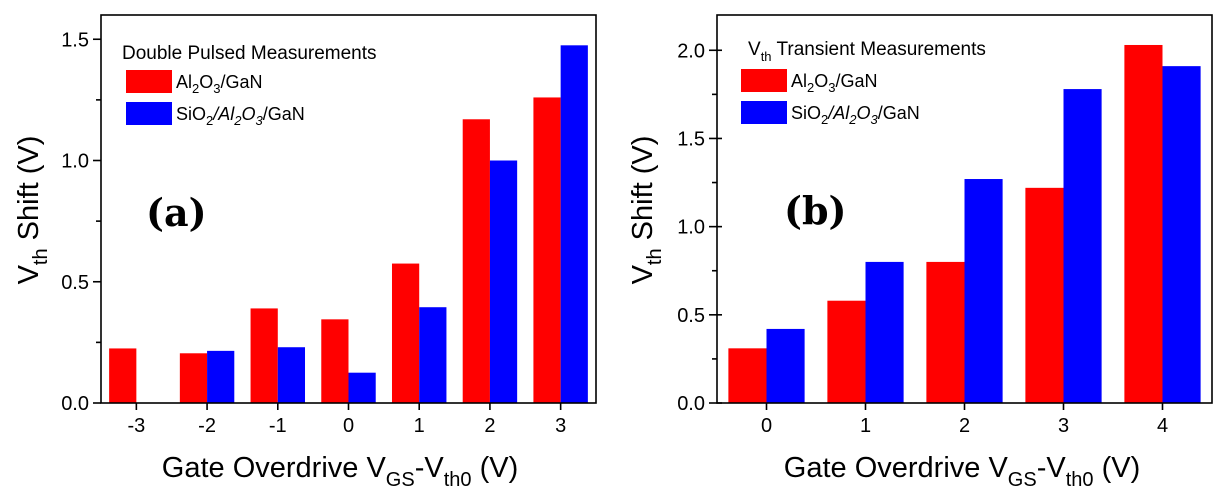 This screenshot has width=1216, height=498. What do you see at coordinates (123, 375) in the screenshot?
I see `bar-series1--3` at bounding box center [123, 375].